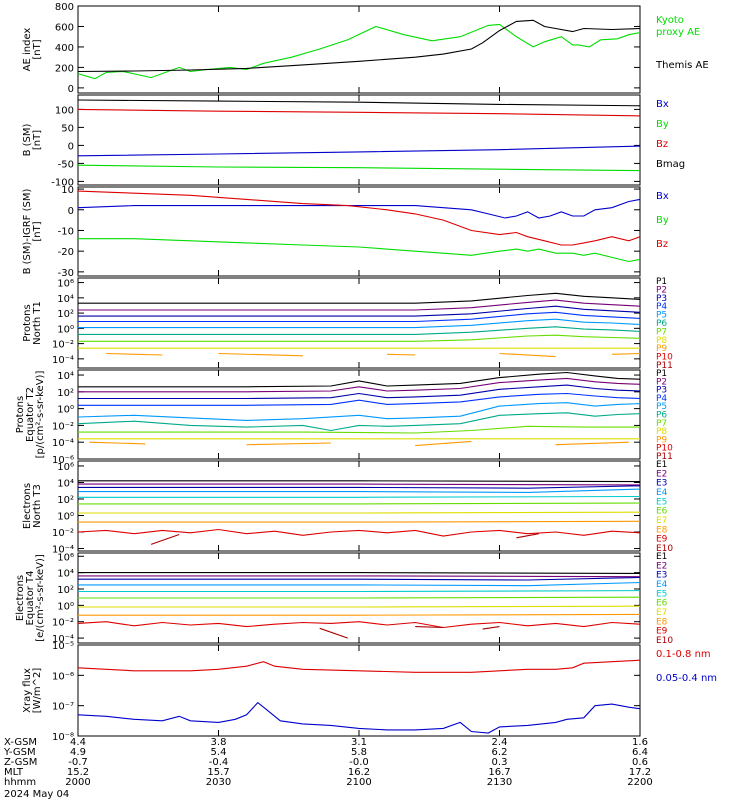 Image resolution: width=750 pixels, height=800 pixels. Describe the element at coordinates (30, 598) in the screenshot. I see `panel-7-ylabel: Equator T4` at that location.